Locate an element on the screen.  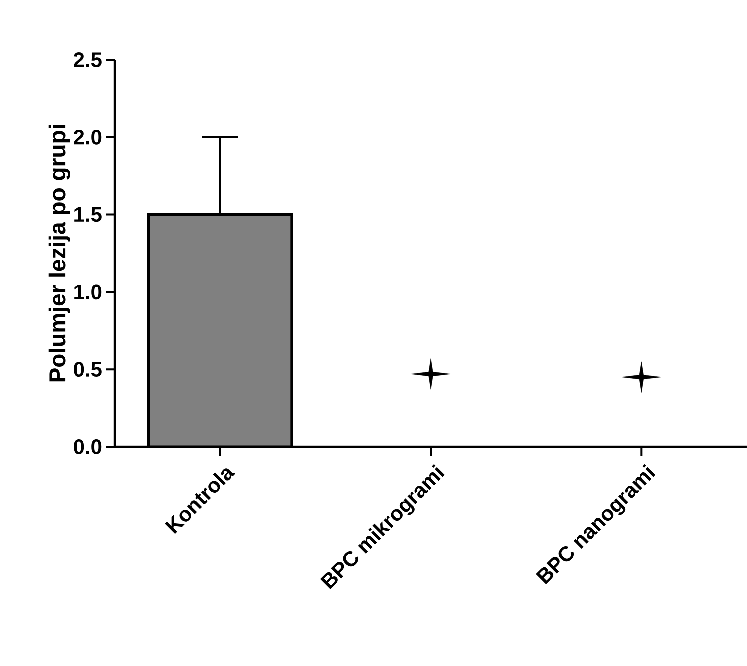
y-axis-title: Polumjer lezija po grupi is located at coordinates (59, 253).